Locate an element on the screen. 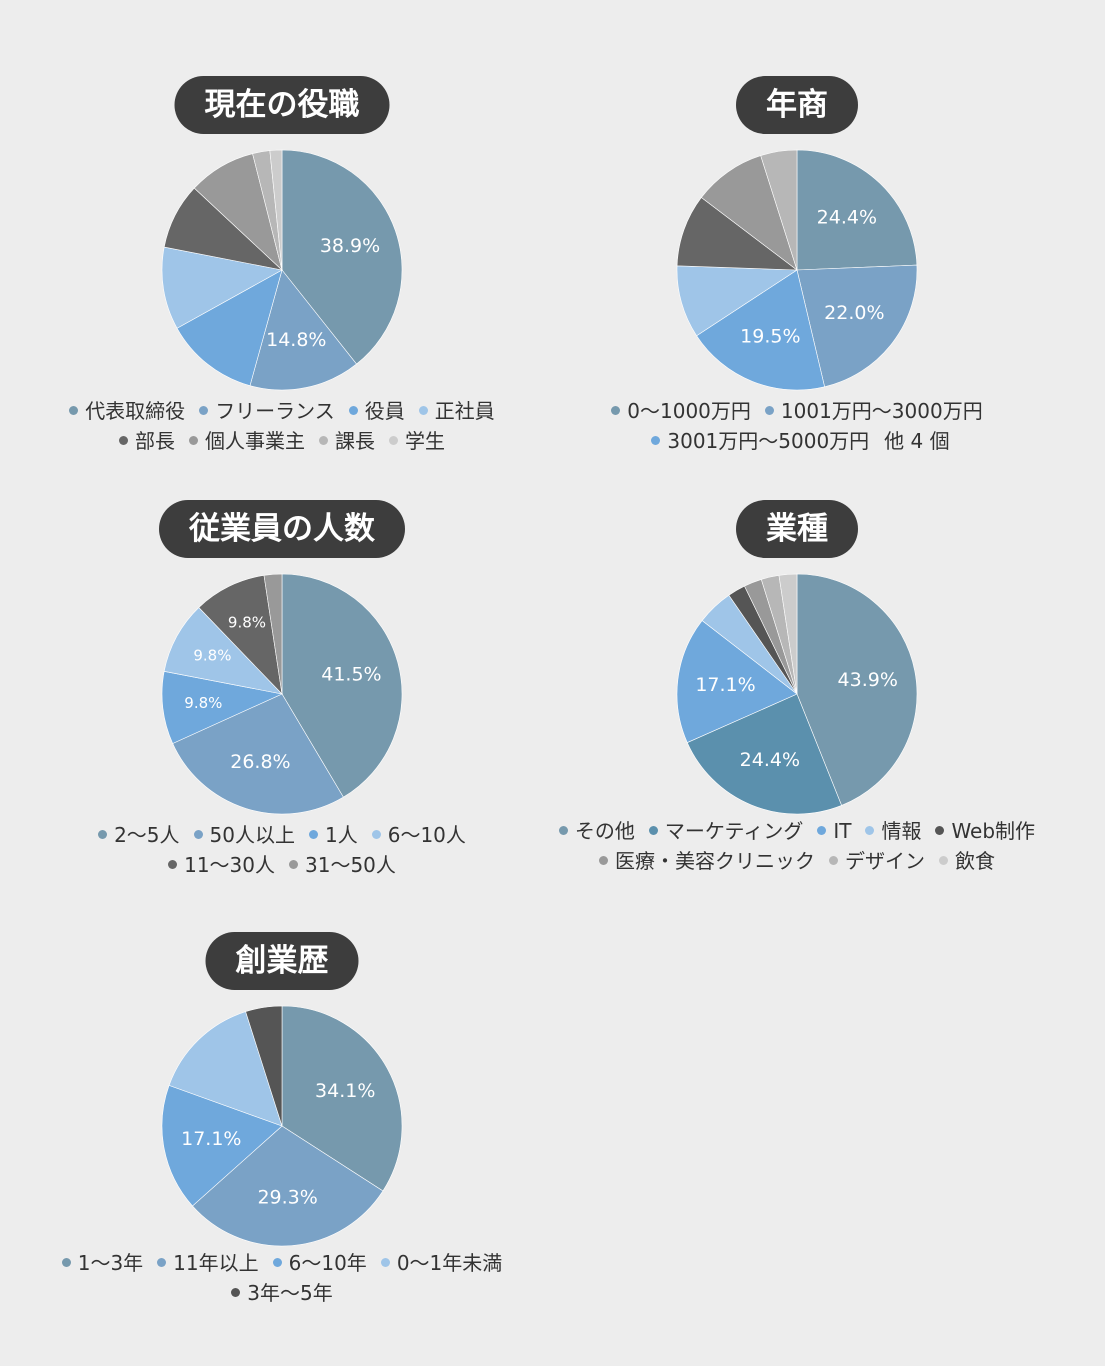 The height and width of the screenshot is (1366, 1105). chart-legend: 1〜3年 11年以上 6〜10年 0〜1年未満 3年〜5年 is located at coordinates (282, 1278).